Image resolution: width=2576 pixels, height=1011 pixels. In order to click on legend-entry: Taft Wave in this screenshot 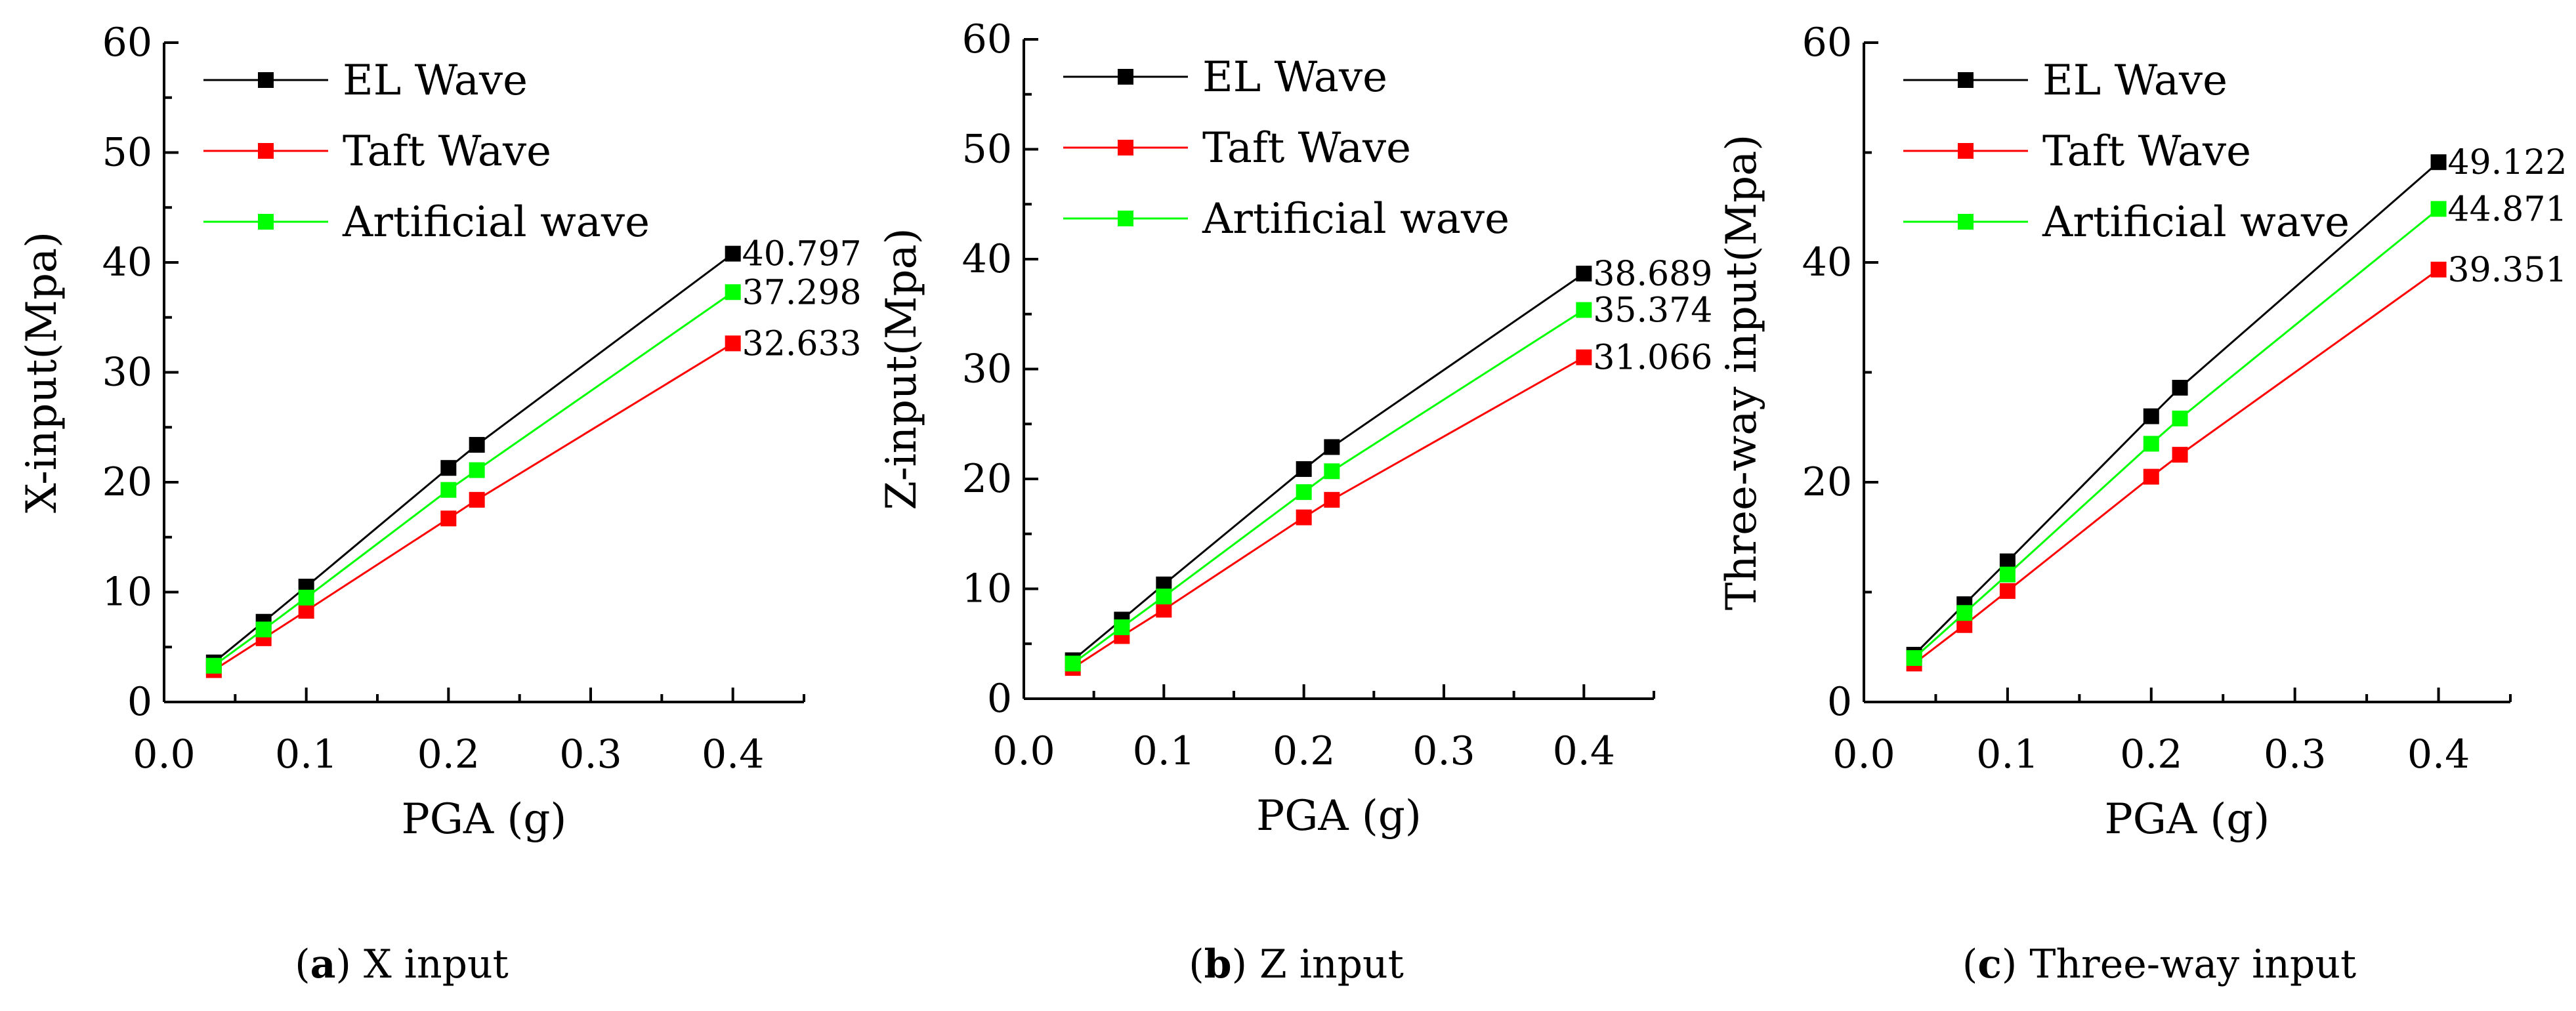, I will do `click(447, 152)`.